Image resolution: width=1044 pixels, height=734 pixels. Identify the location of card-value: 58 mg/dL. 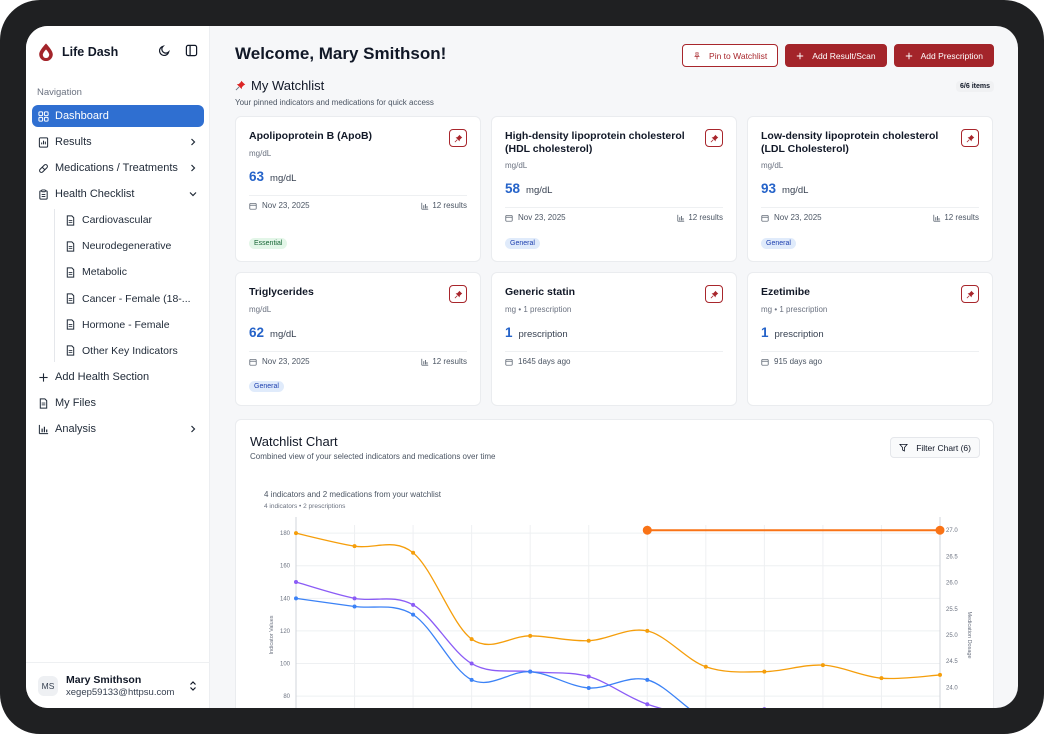
(528, 188).